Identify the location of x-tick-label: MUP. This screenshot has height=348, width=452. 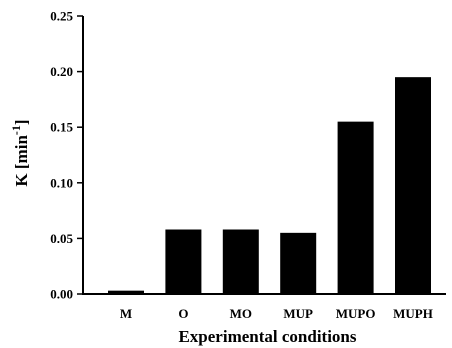
(298, 313).